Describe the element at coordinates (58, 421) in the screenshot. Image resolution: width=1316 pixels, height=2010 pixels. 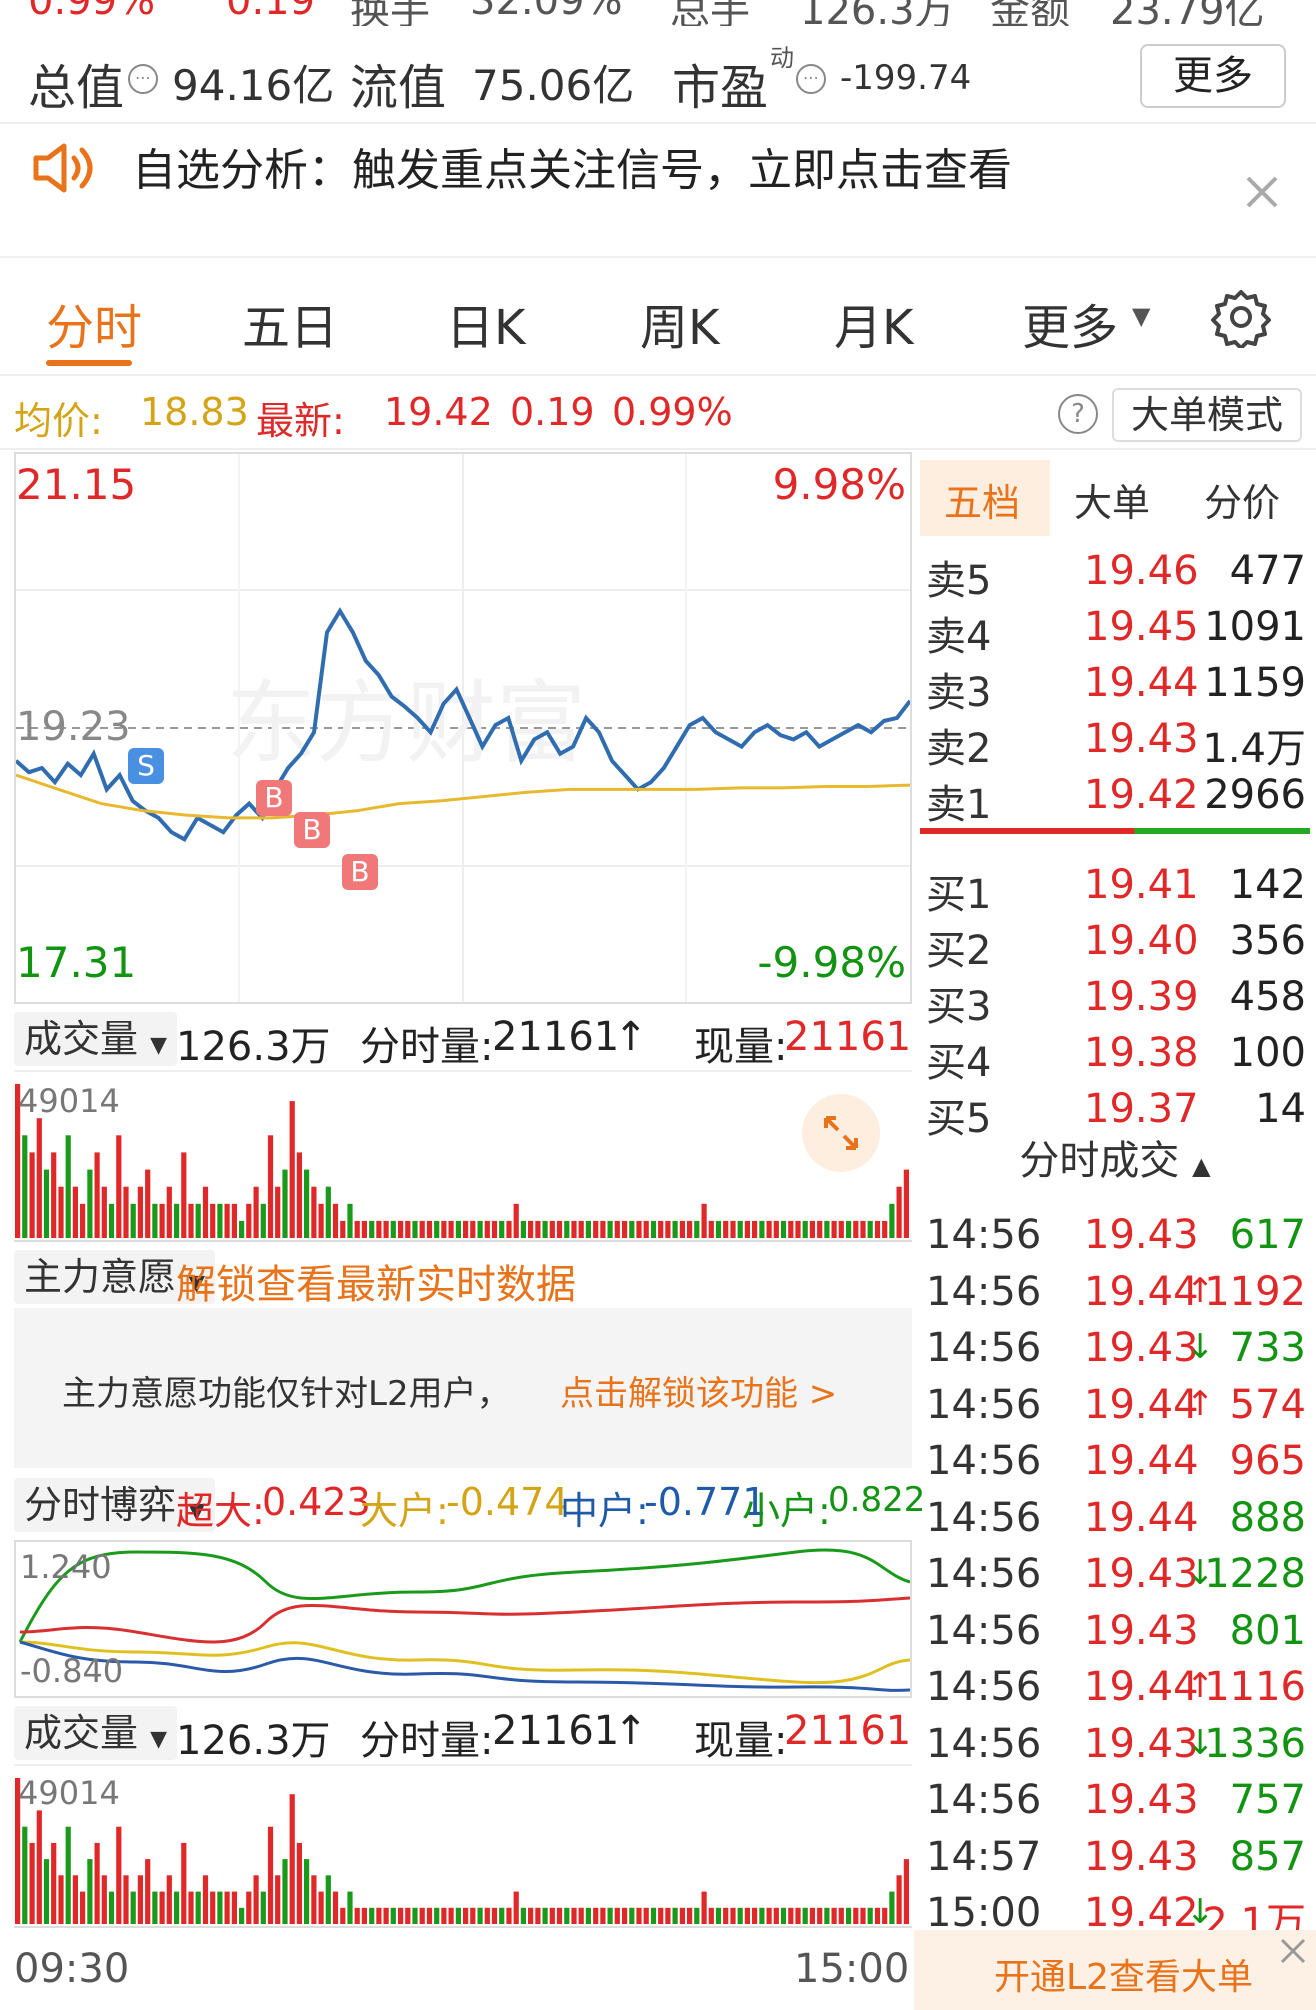
I see `avg-label: 均价:` at that location.